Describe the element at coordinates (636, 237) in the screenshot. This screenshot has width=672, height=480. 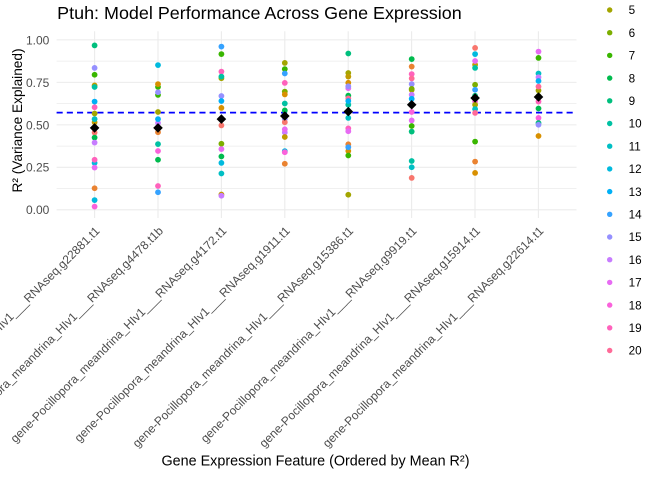
I see `svg-text: 15` at that location.